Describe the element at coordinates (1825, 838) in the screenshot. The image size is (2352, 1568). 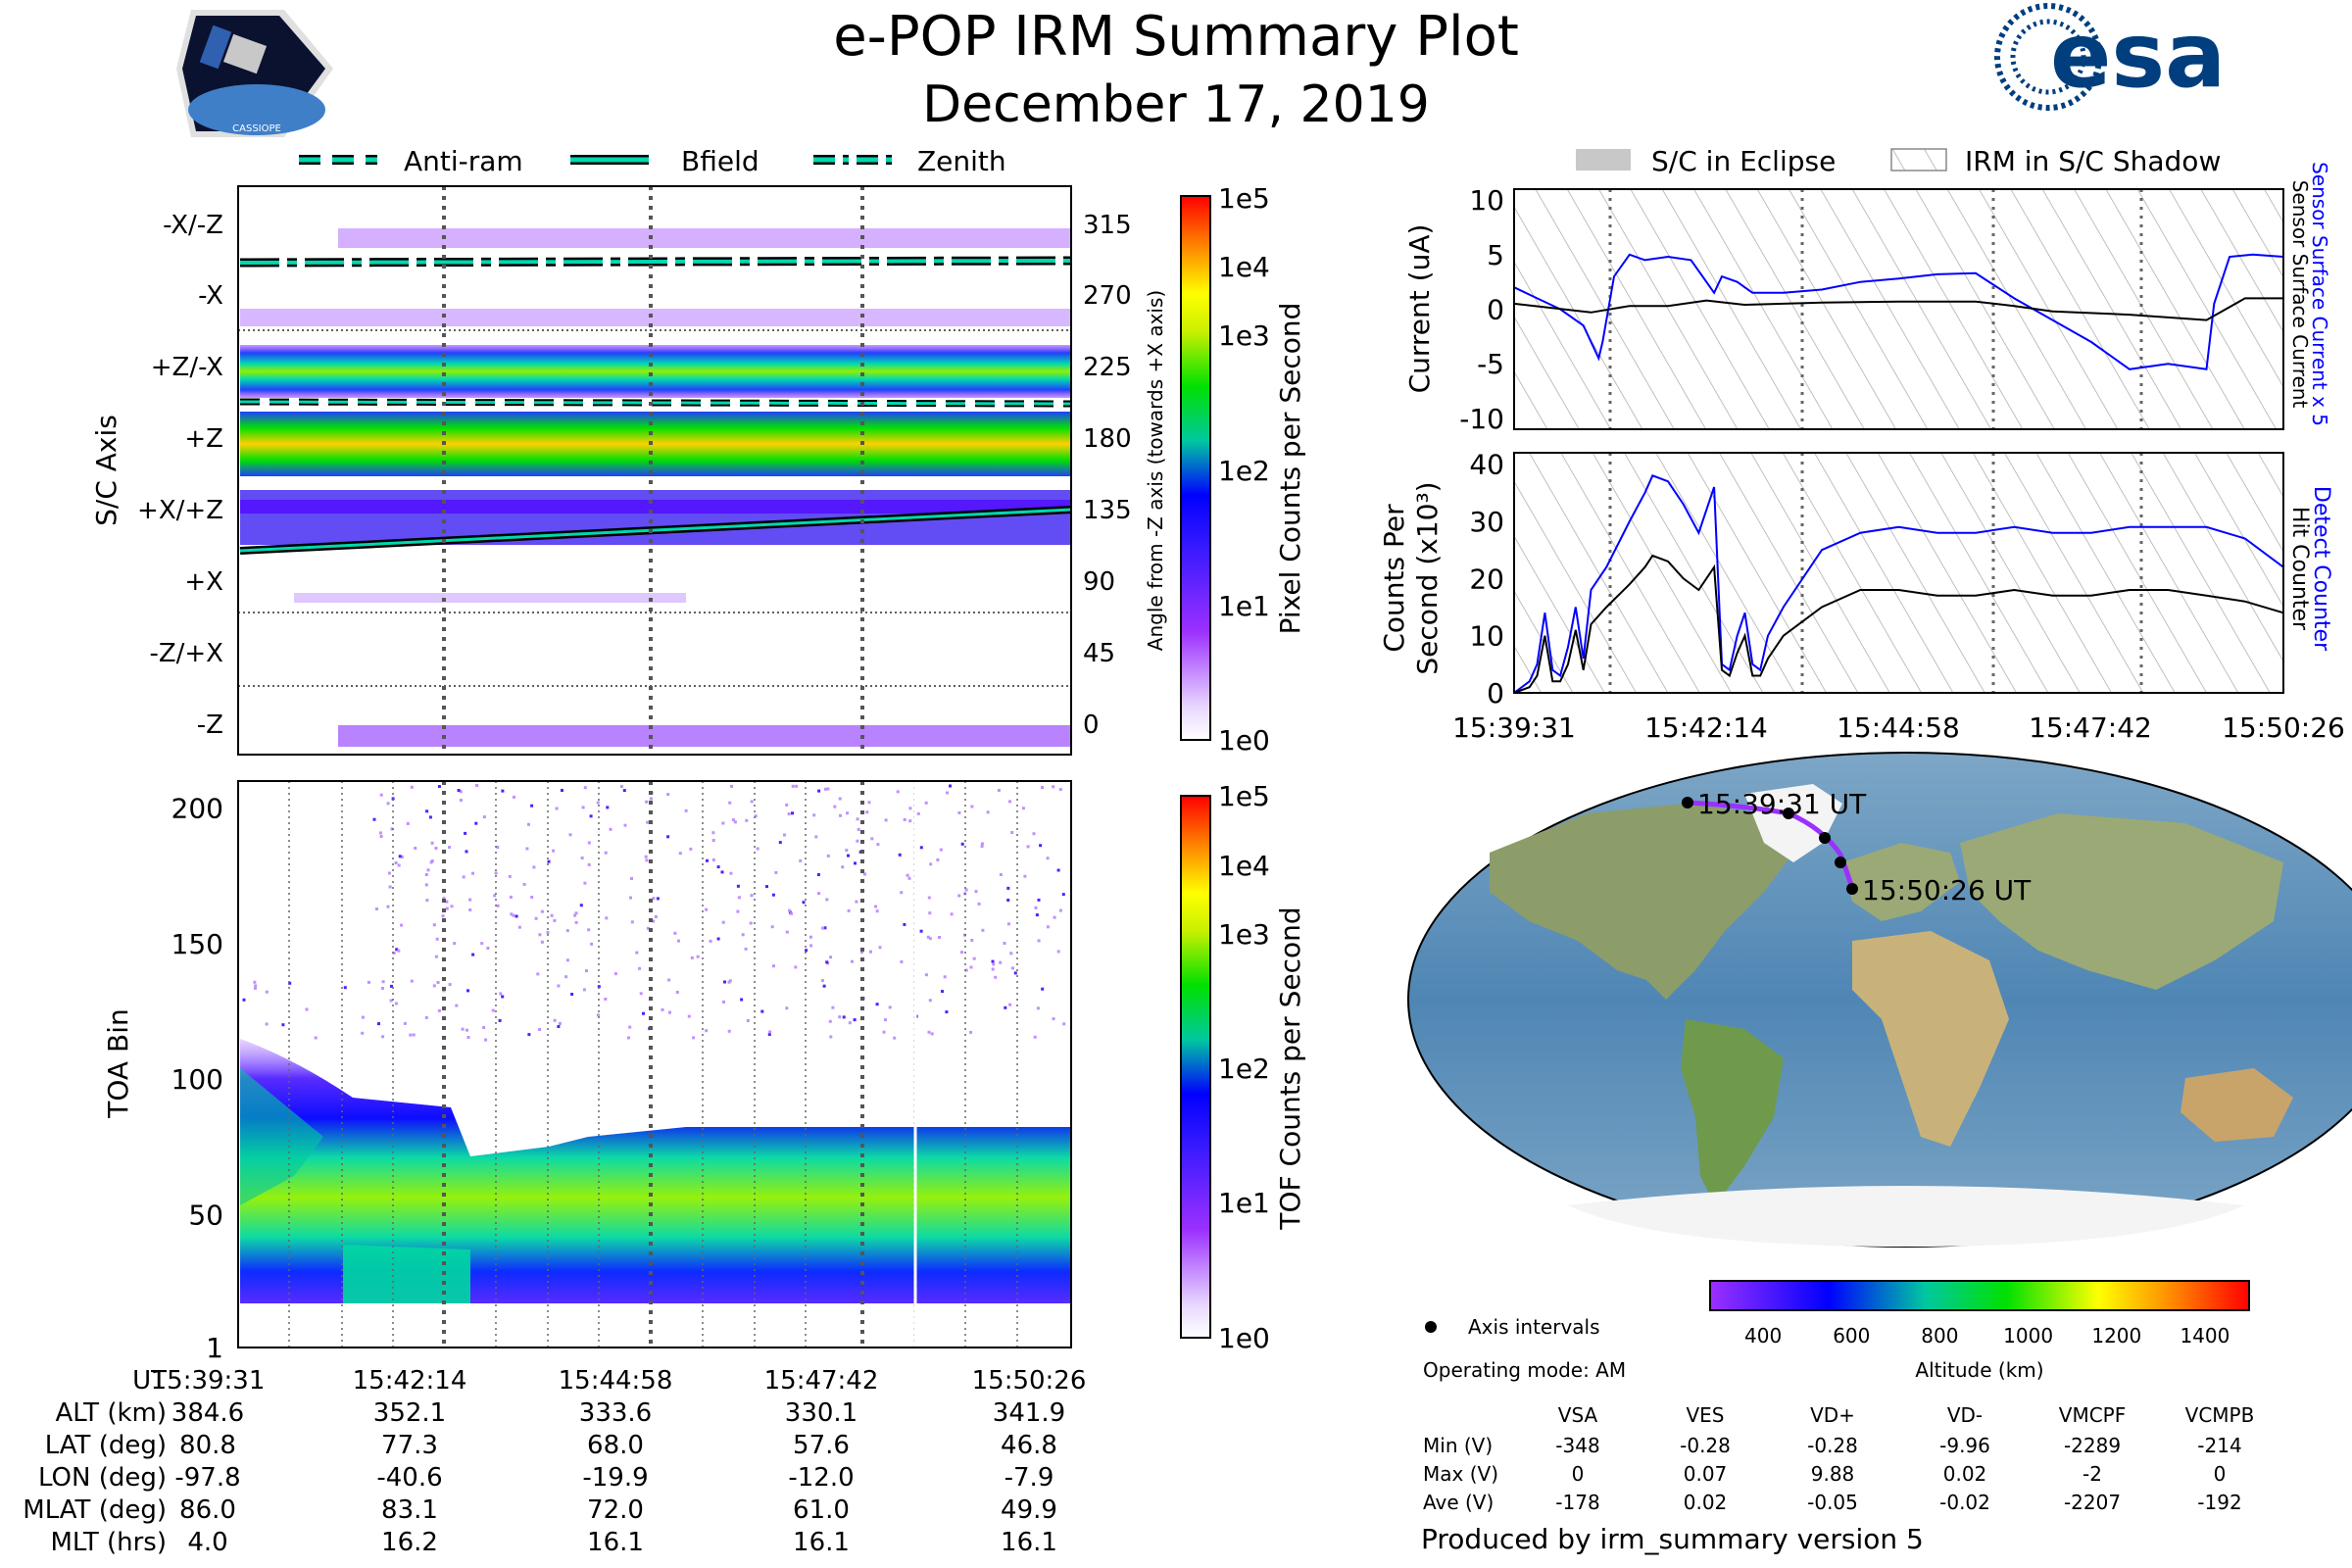
I see `track-point` at that location.